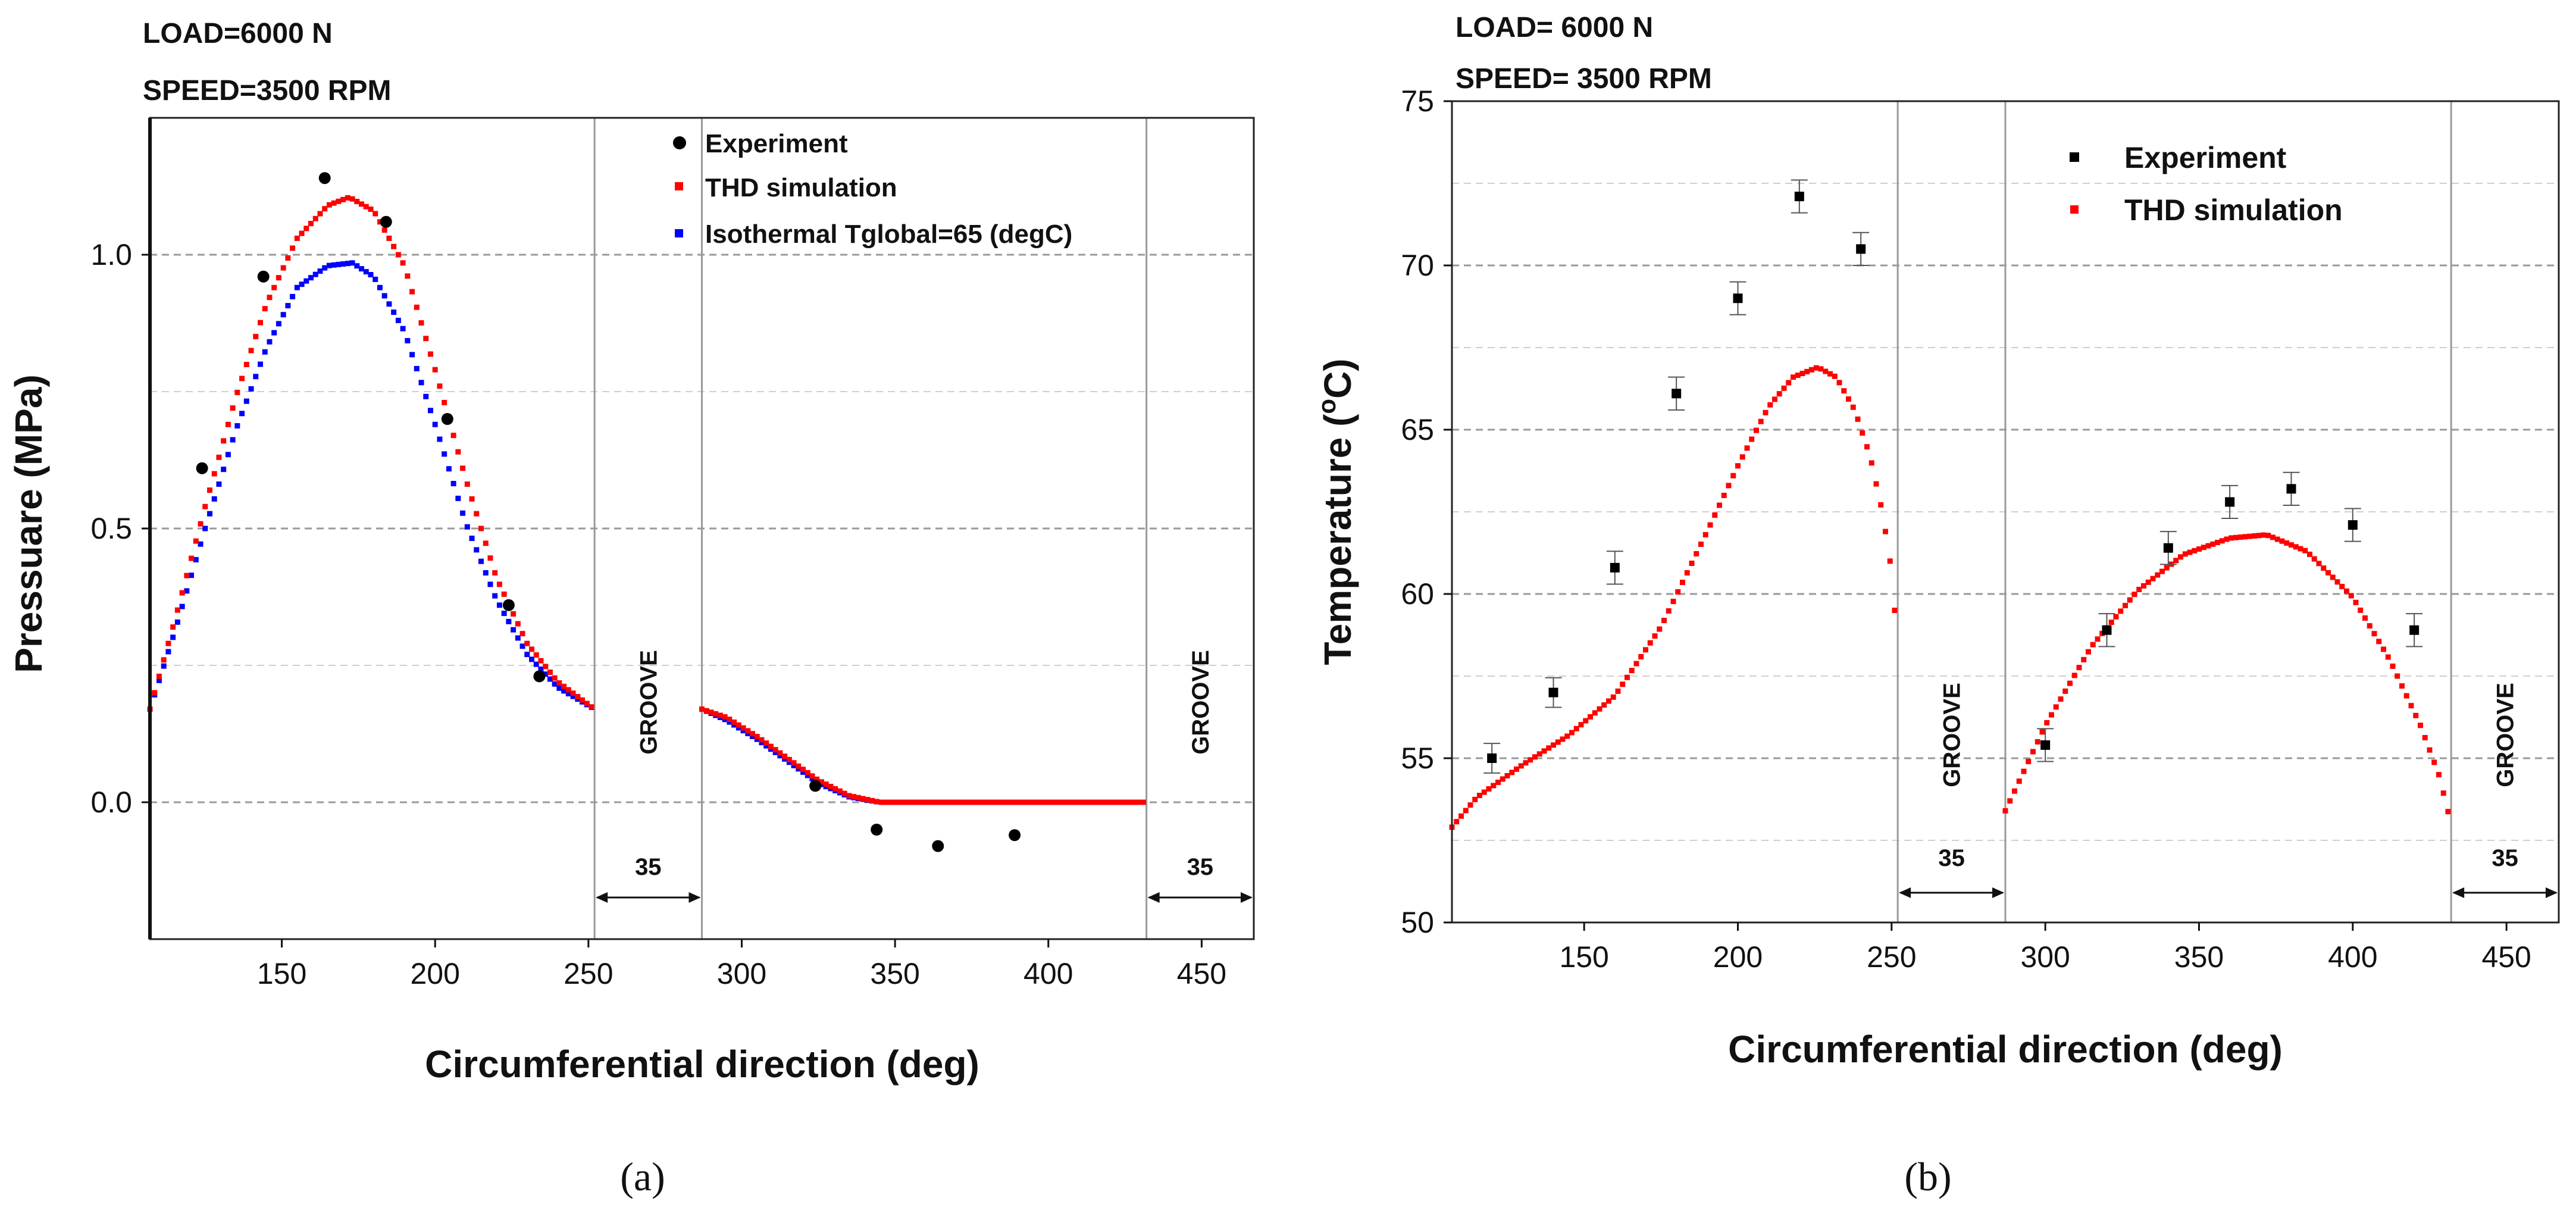 This screenshot has height=1226, width=2576. What do you see at coordinates (1048, 973) in the screenshot?
I see `x-tick-label: 400` at bounding box center [1048, 973].